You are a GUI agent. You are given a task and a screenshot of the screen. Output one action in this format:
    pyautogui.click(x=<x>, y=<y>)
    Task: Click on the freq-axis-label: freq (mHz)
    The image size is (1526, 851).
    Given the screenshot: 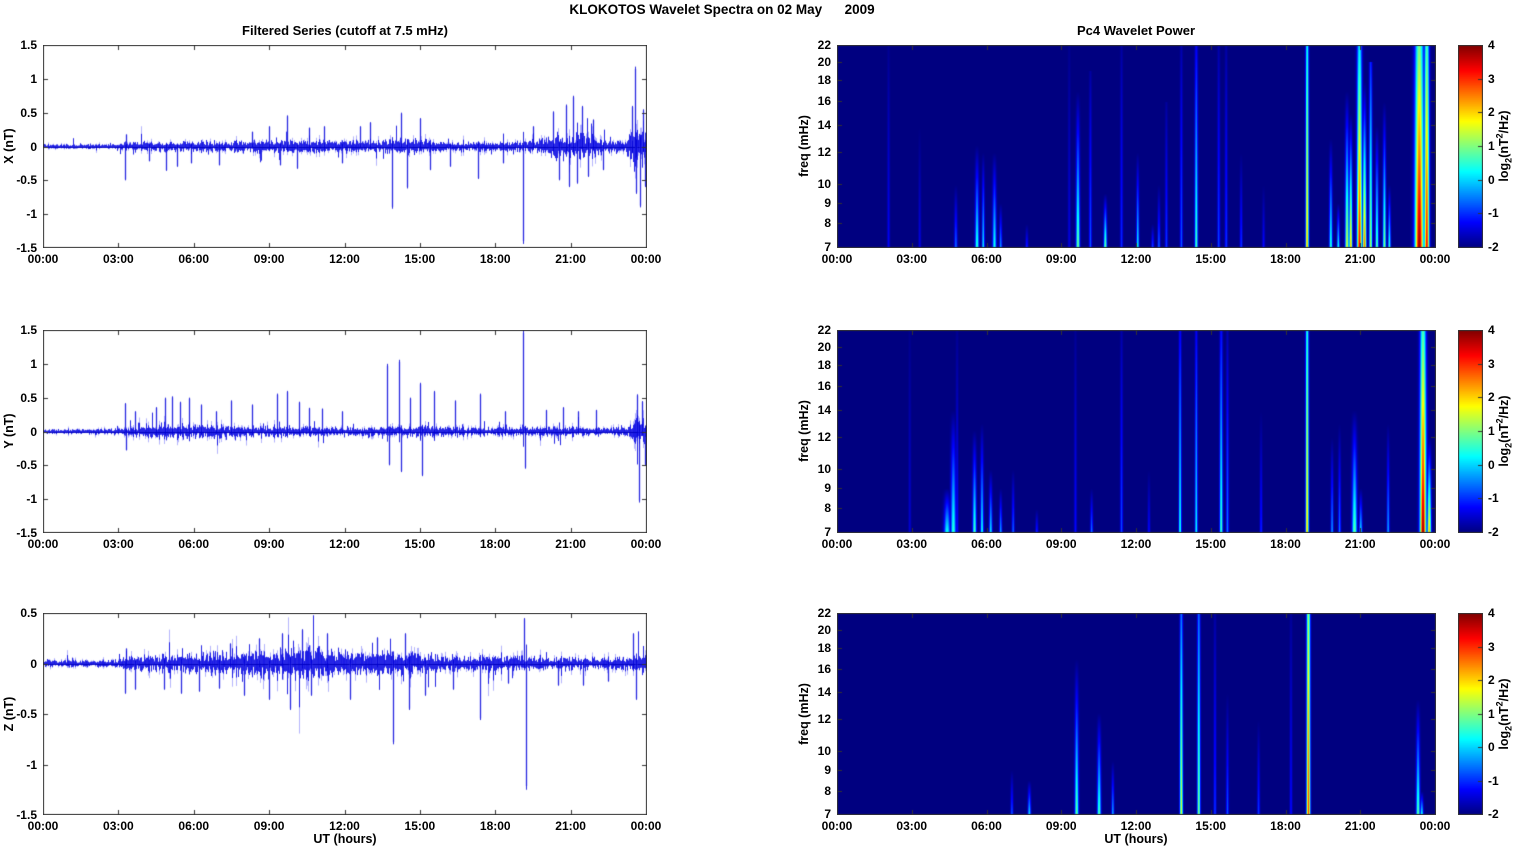 What is the action you would take?
    pyautogui.click(x=804, y=146)
    